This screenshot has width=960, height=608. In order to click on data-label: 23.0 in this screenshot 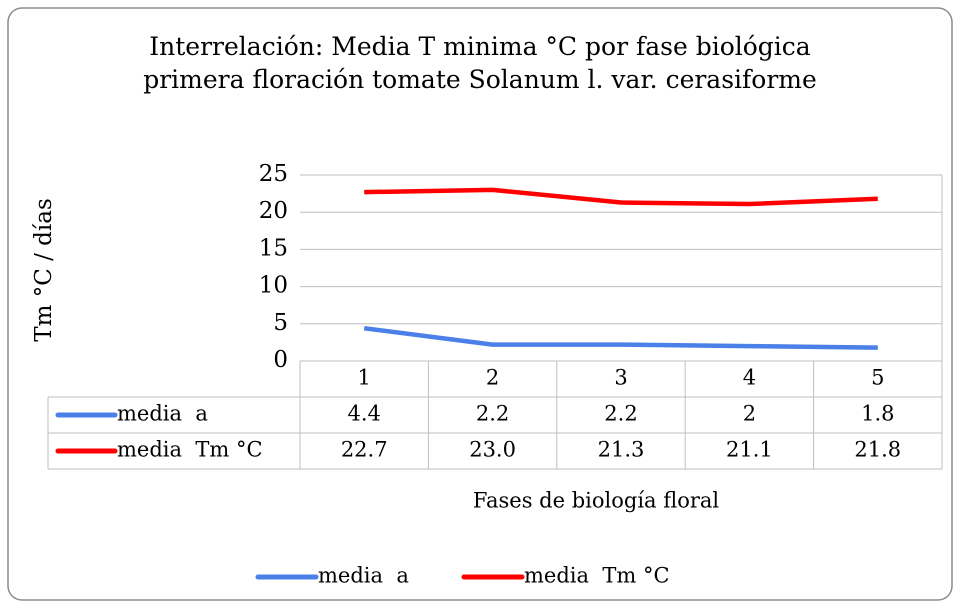, I will do `click(492, 450)`.